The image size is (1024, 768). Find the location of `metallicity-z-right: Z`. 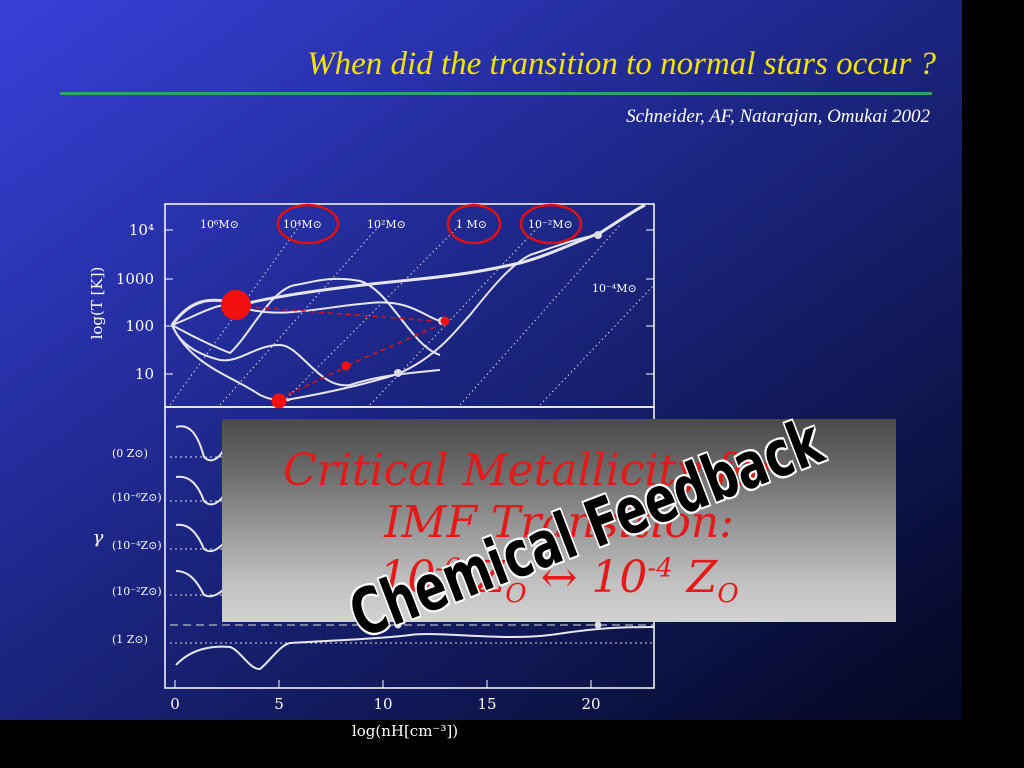

metallicity-z-right: Z is located at coordinates (695, 577).